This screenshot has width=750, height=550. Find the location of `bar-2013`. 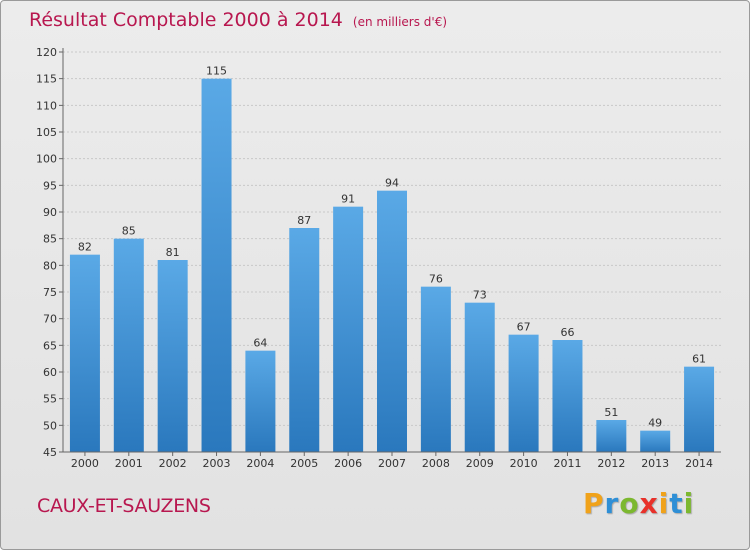

bar-2013 is located at coordinates (655, 441).